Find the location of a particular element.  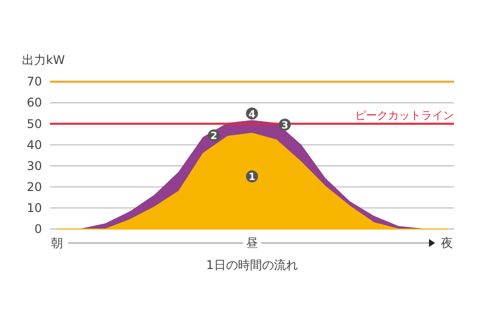

ref-line-label: ピークカットライン is located at coordinates (404, 115).